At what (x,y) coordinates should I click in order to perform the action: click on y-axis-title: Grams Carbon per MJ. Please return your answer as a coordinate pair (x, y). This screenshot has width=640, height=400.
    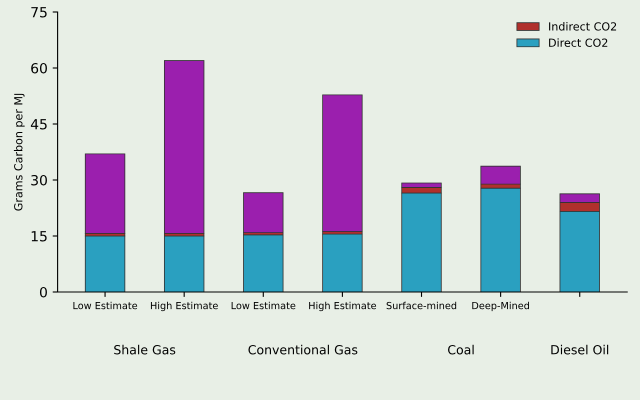
    Looking at the image, I should click on (19, 152).